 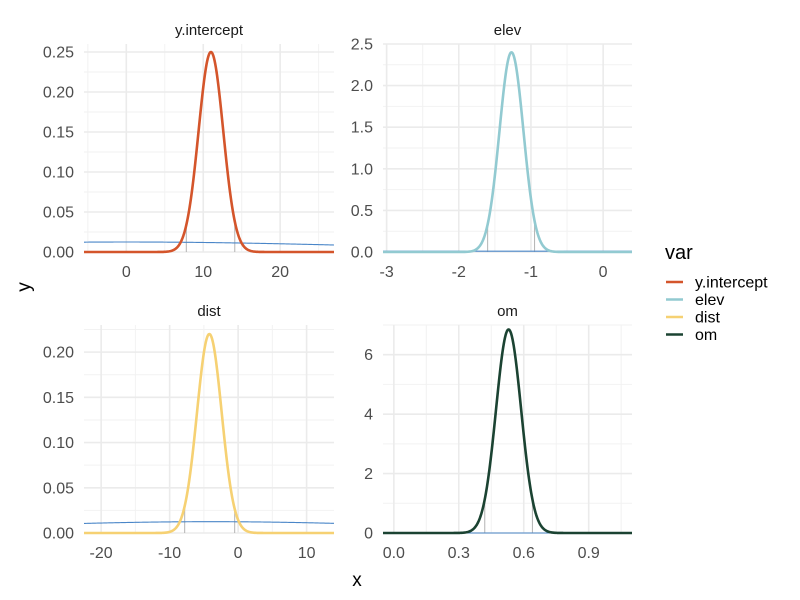 What do you see at coordinates (24, 287) in the screenshot?
I see `y-axis-title: y` at bounding box center [24, 287].